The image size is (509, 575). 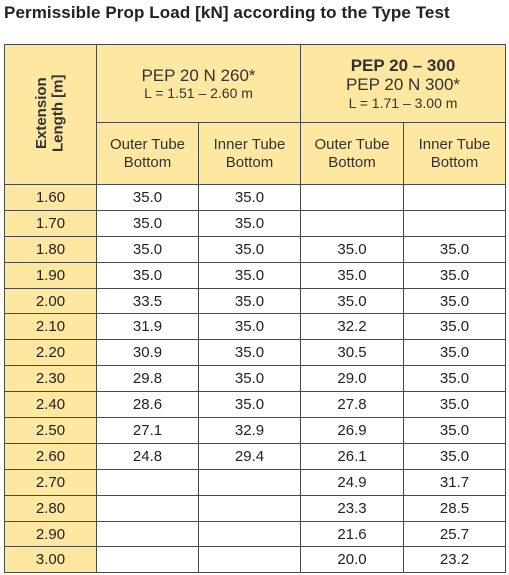 What do you see at coordinates (50, 482) in the screenshot?
I see `extension-length: 2.70` at bounding box center [50, 482].